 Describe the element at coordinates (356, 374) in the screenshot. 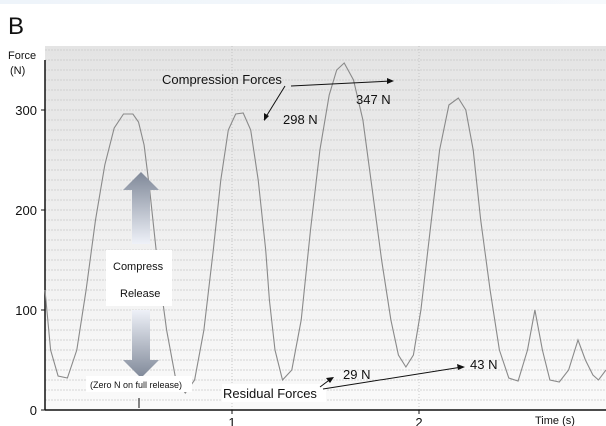

I see `residual-29-label: 29 N` at that location.